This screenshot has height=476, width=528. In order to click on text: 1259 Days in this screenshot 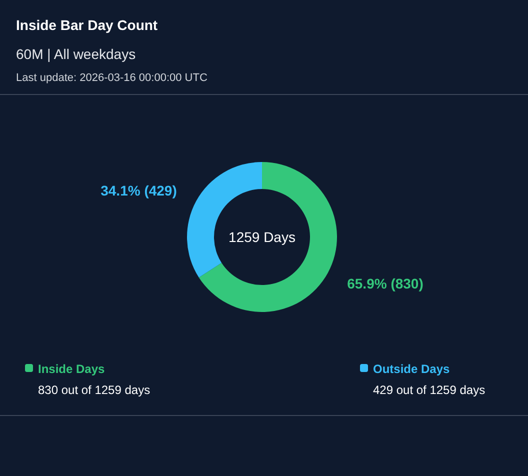, I will do `click(262, 236)`.